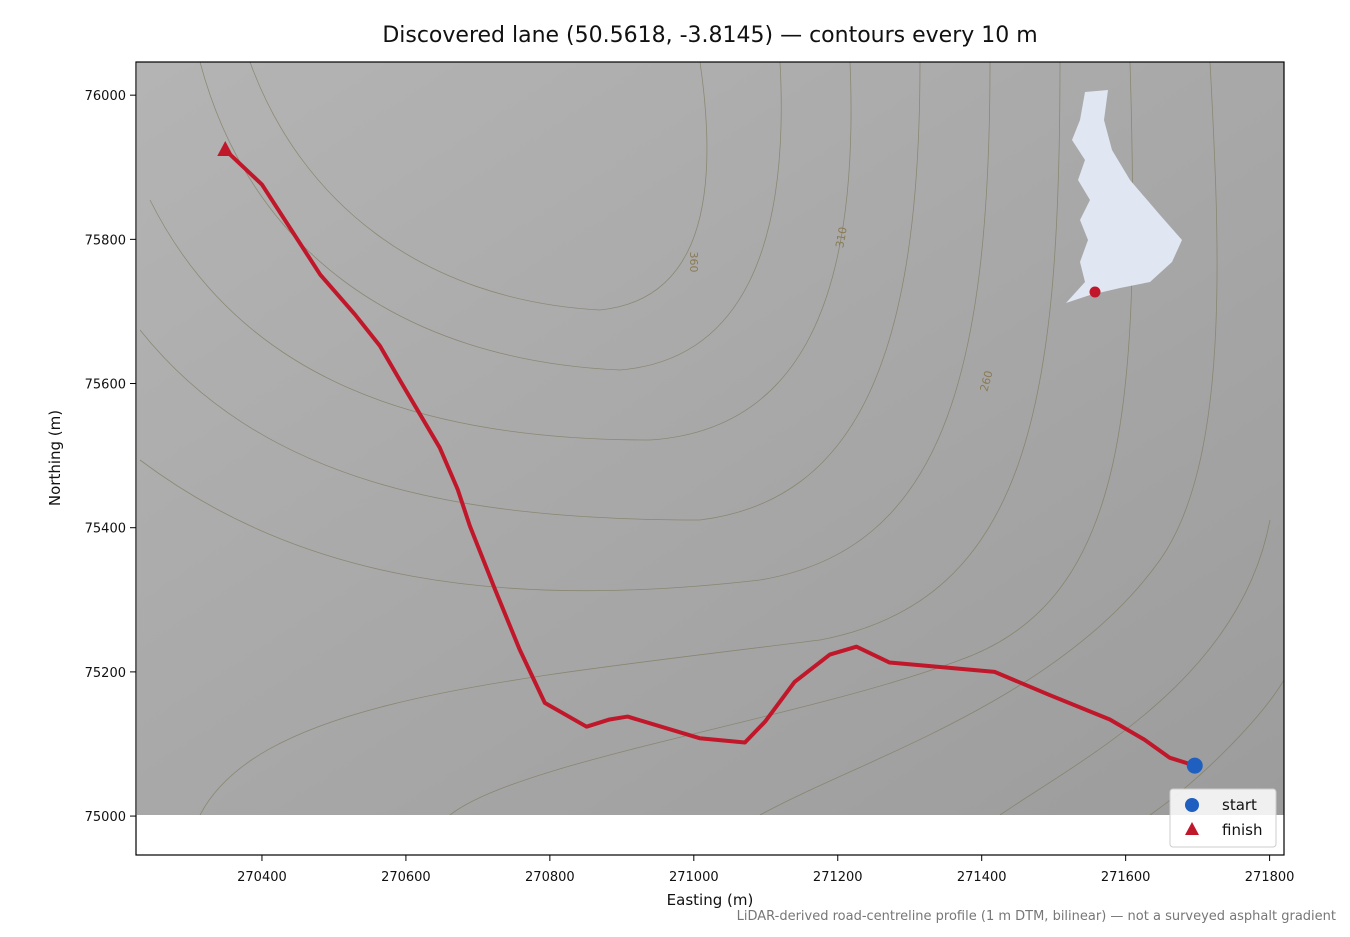 The width and height of the screenshot is (1350, 937). I want to click on finish-marker, so click(225, 148).